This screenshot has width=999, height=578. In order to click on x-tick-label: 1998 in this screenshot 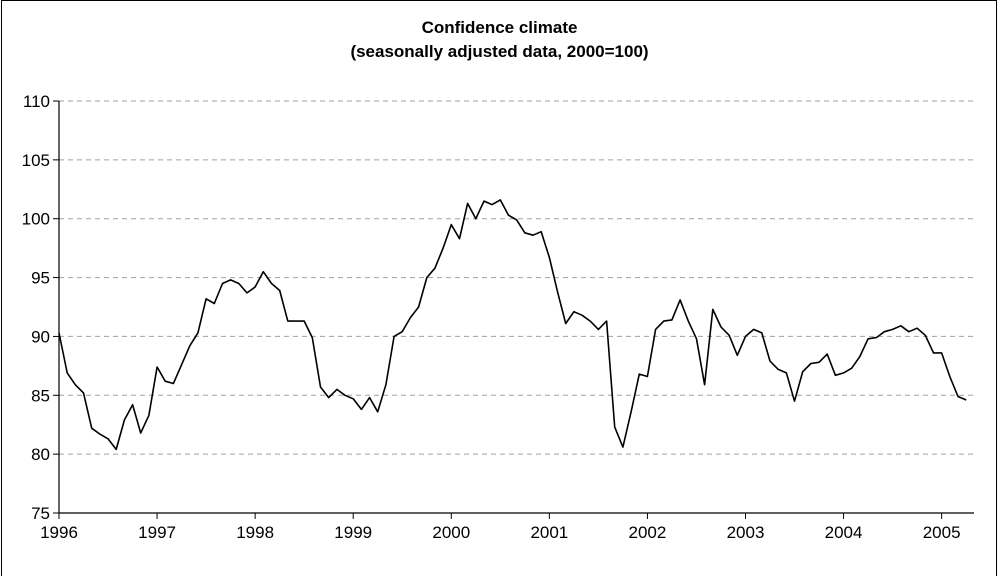, I will do `click(255, 532)`.